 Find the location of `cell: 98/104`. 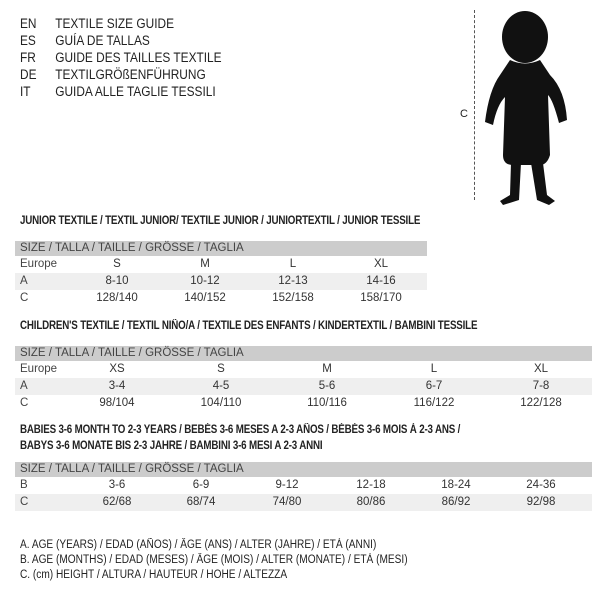

cell: 98/104 is located at coordinates (117, 403).